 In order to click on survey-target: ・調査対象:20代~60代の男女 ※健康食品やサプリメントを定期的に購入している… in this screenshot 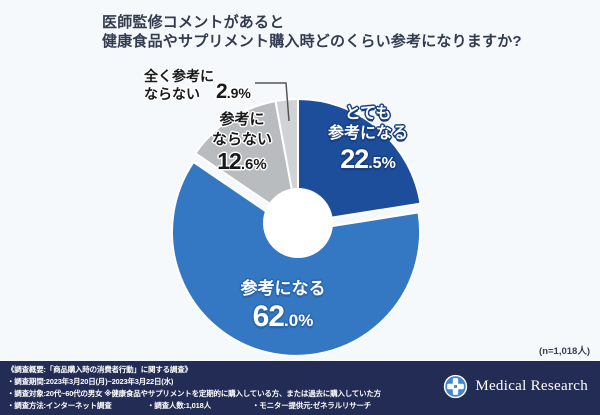, I will do `click(194, 393)`.